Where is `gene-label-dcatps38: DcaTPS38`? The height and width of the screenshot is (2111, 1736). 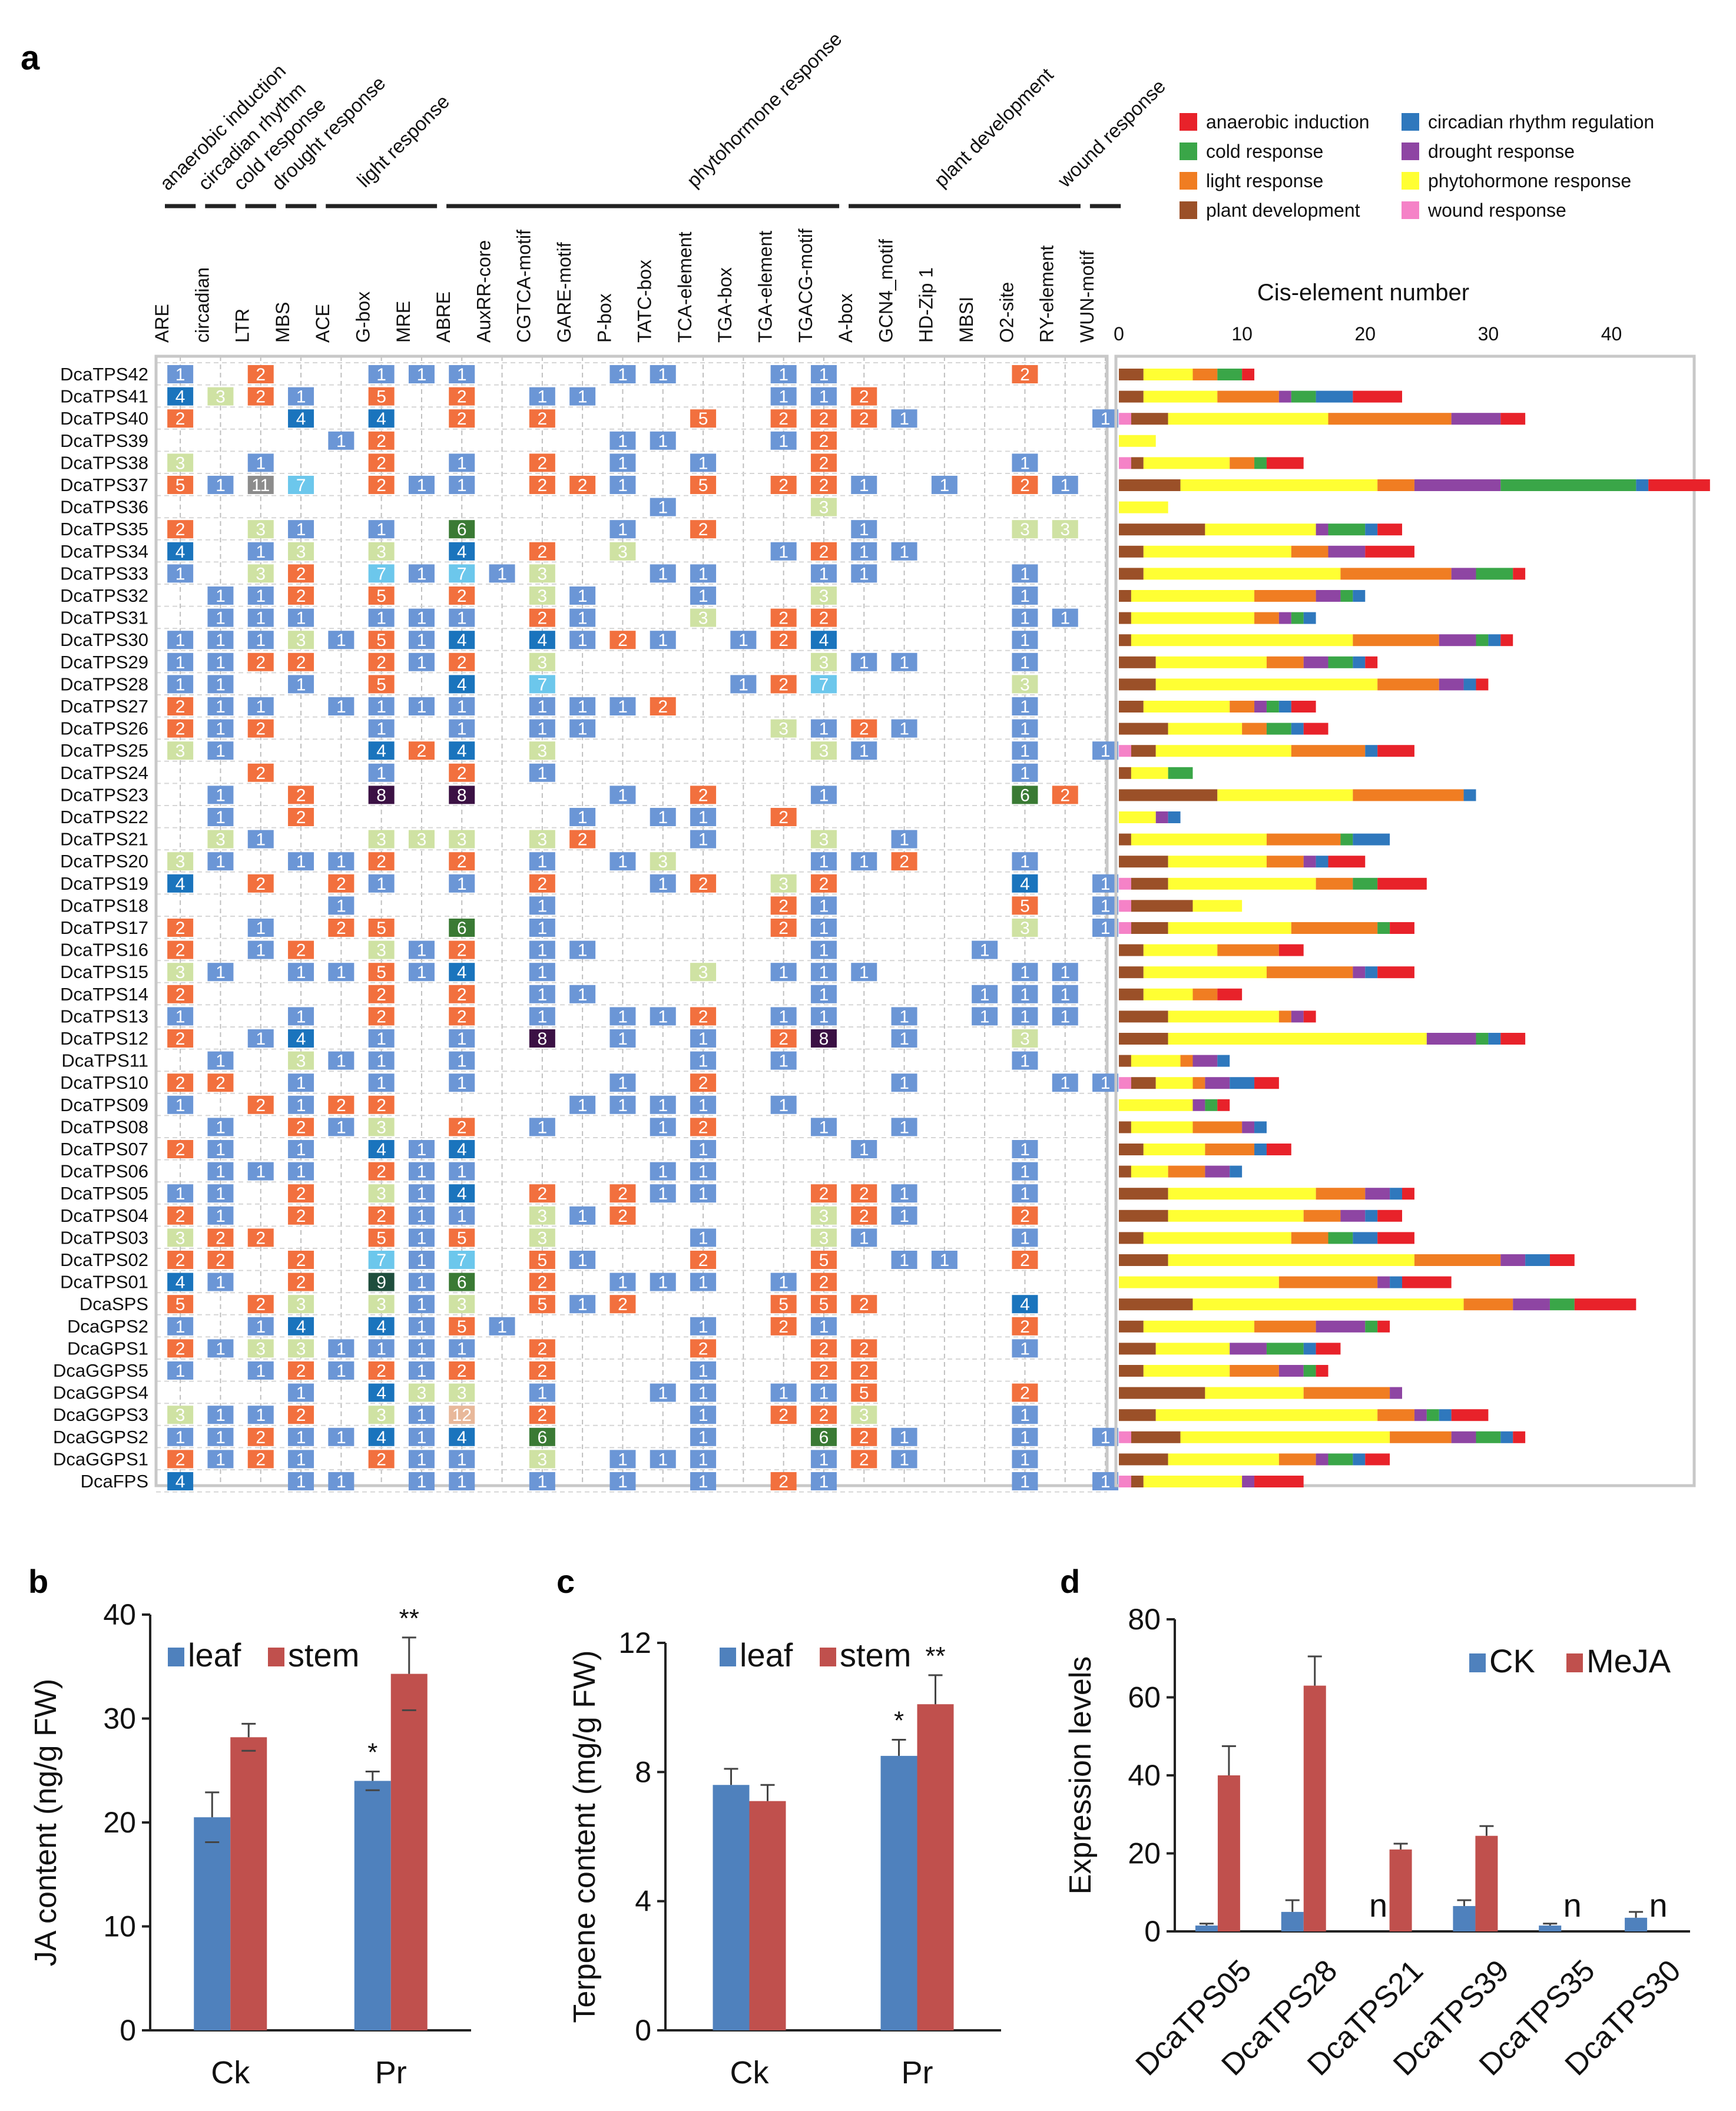
gene-label-dcatps38: DcaTPS38 is located at coordinates (104, 462).